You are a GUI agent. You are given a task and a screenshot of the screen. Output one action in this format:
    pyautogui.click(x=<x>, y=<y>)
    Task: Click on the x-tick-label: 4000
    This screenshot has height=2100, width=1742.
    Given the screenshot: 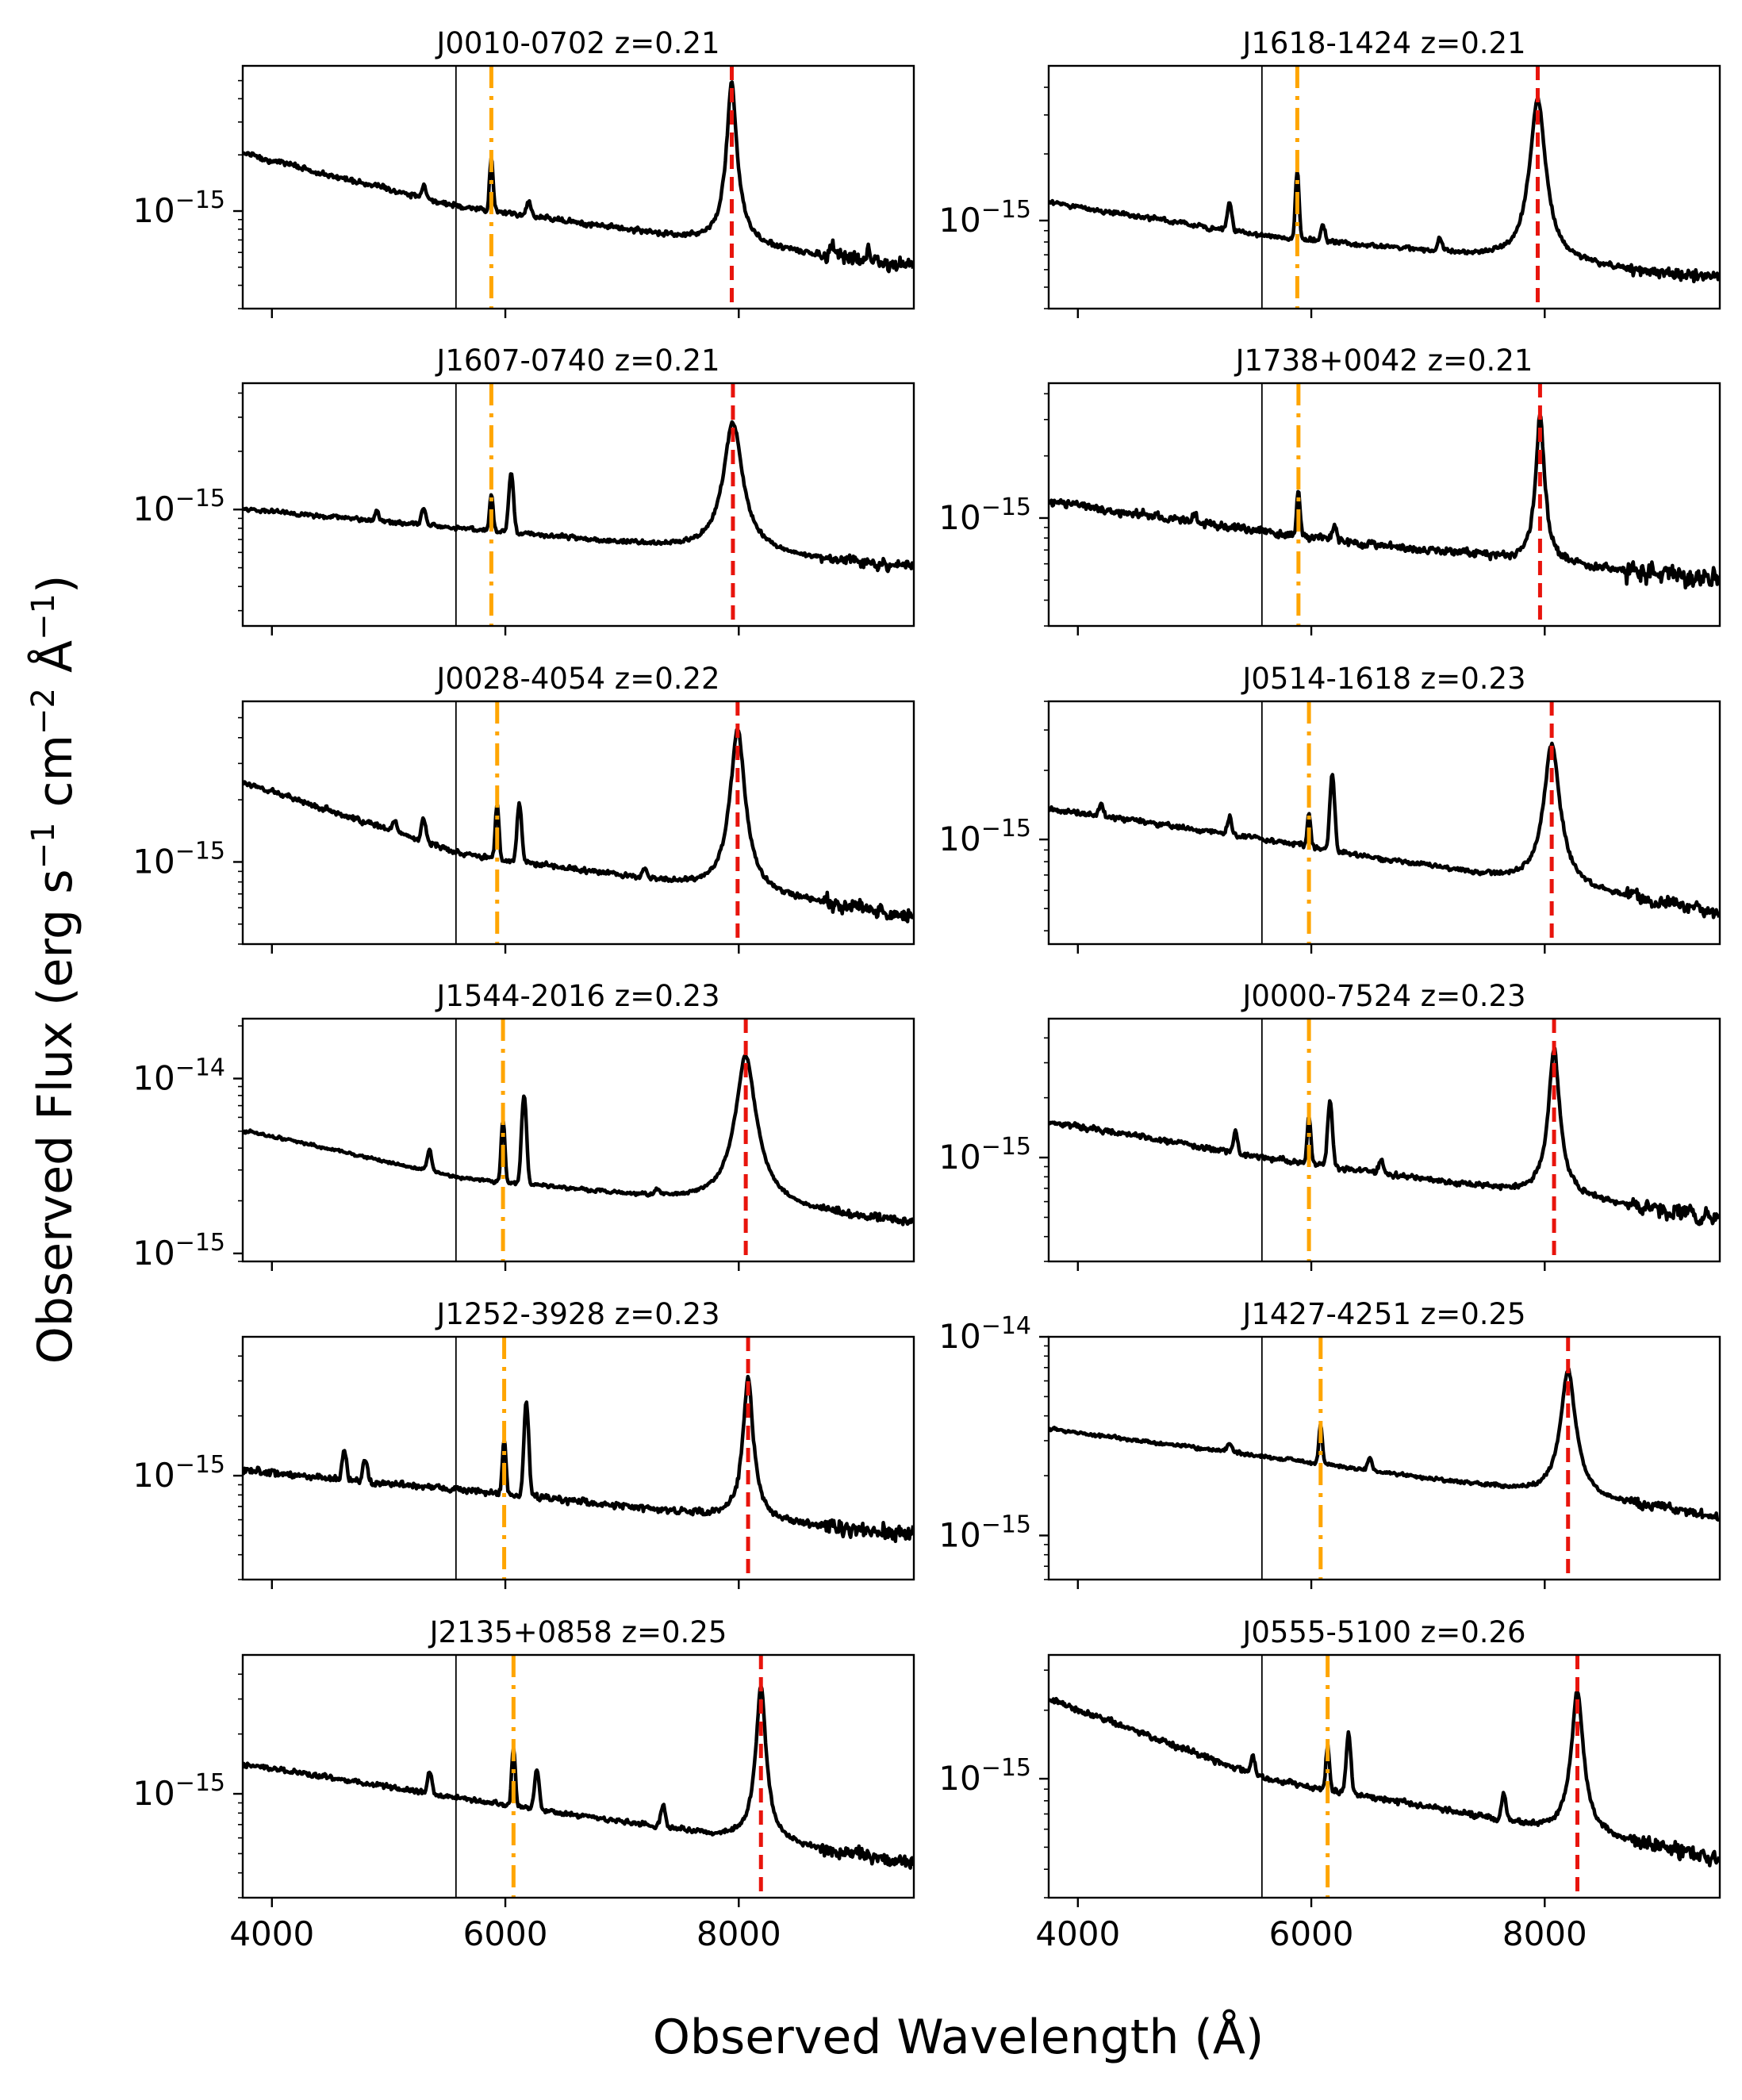 What is the action you would take?
    pyautogui.click(x=1077, y=1933)
    